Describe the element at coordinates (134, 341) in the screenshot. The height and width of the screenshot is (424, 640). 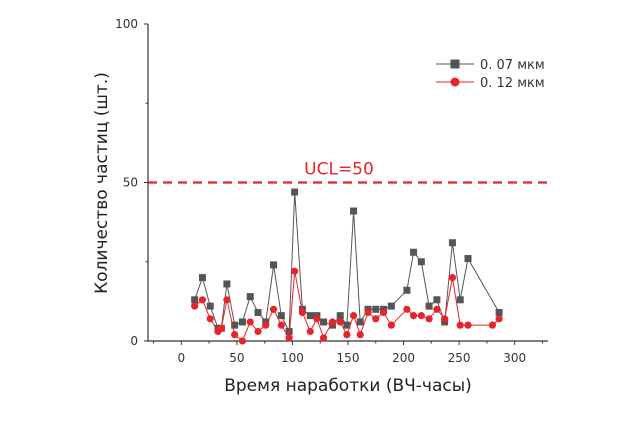
I see `y-tick-label: 0` at that location.